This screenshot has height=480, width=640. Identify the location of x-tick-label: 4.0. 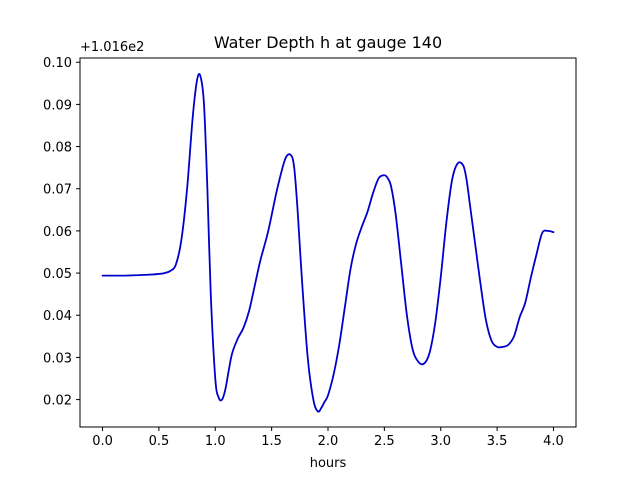
(553, 441).